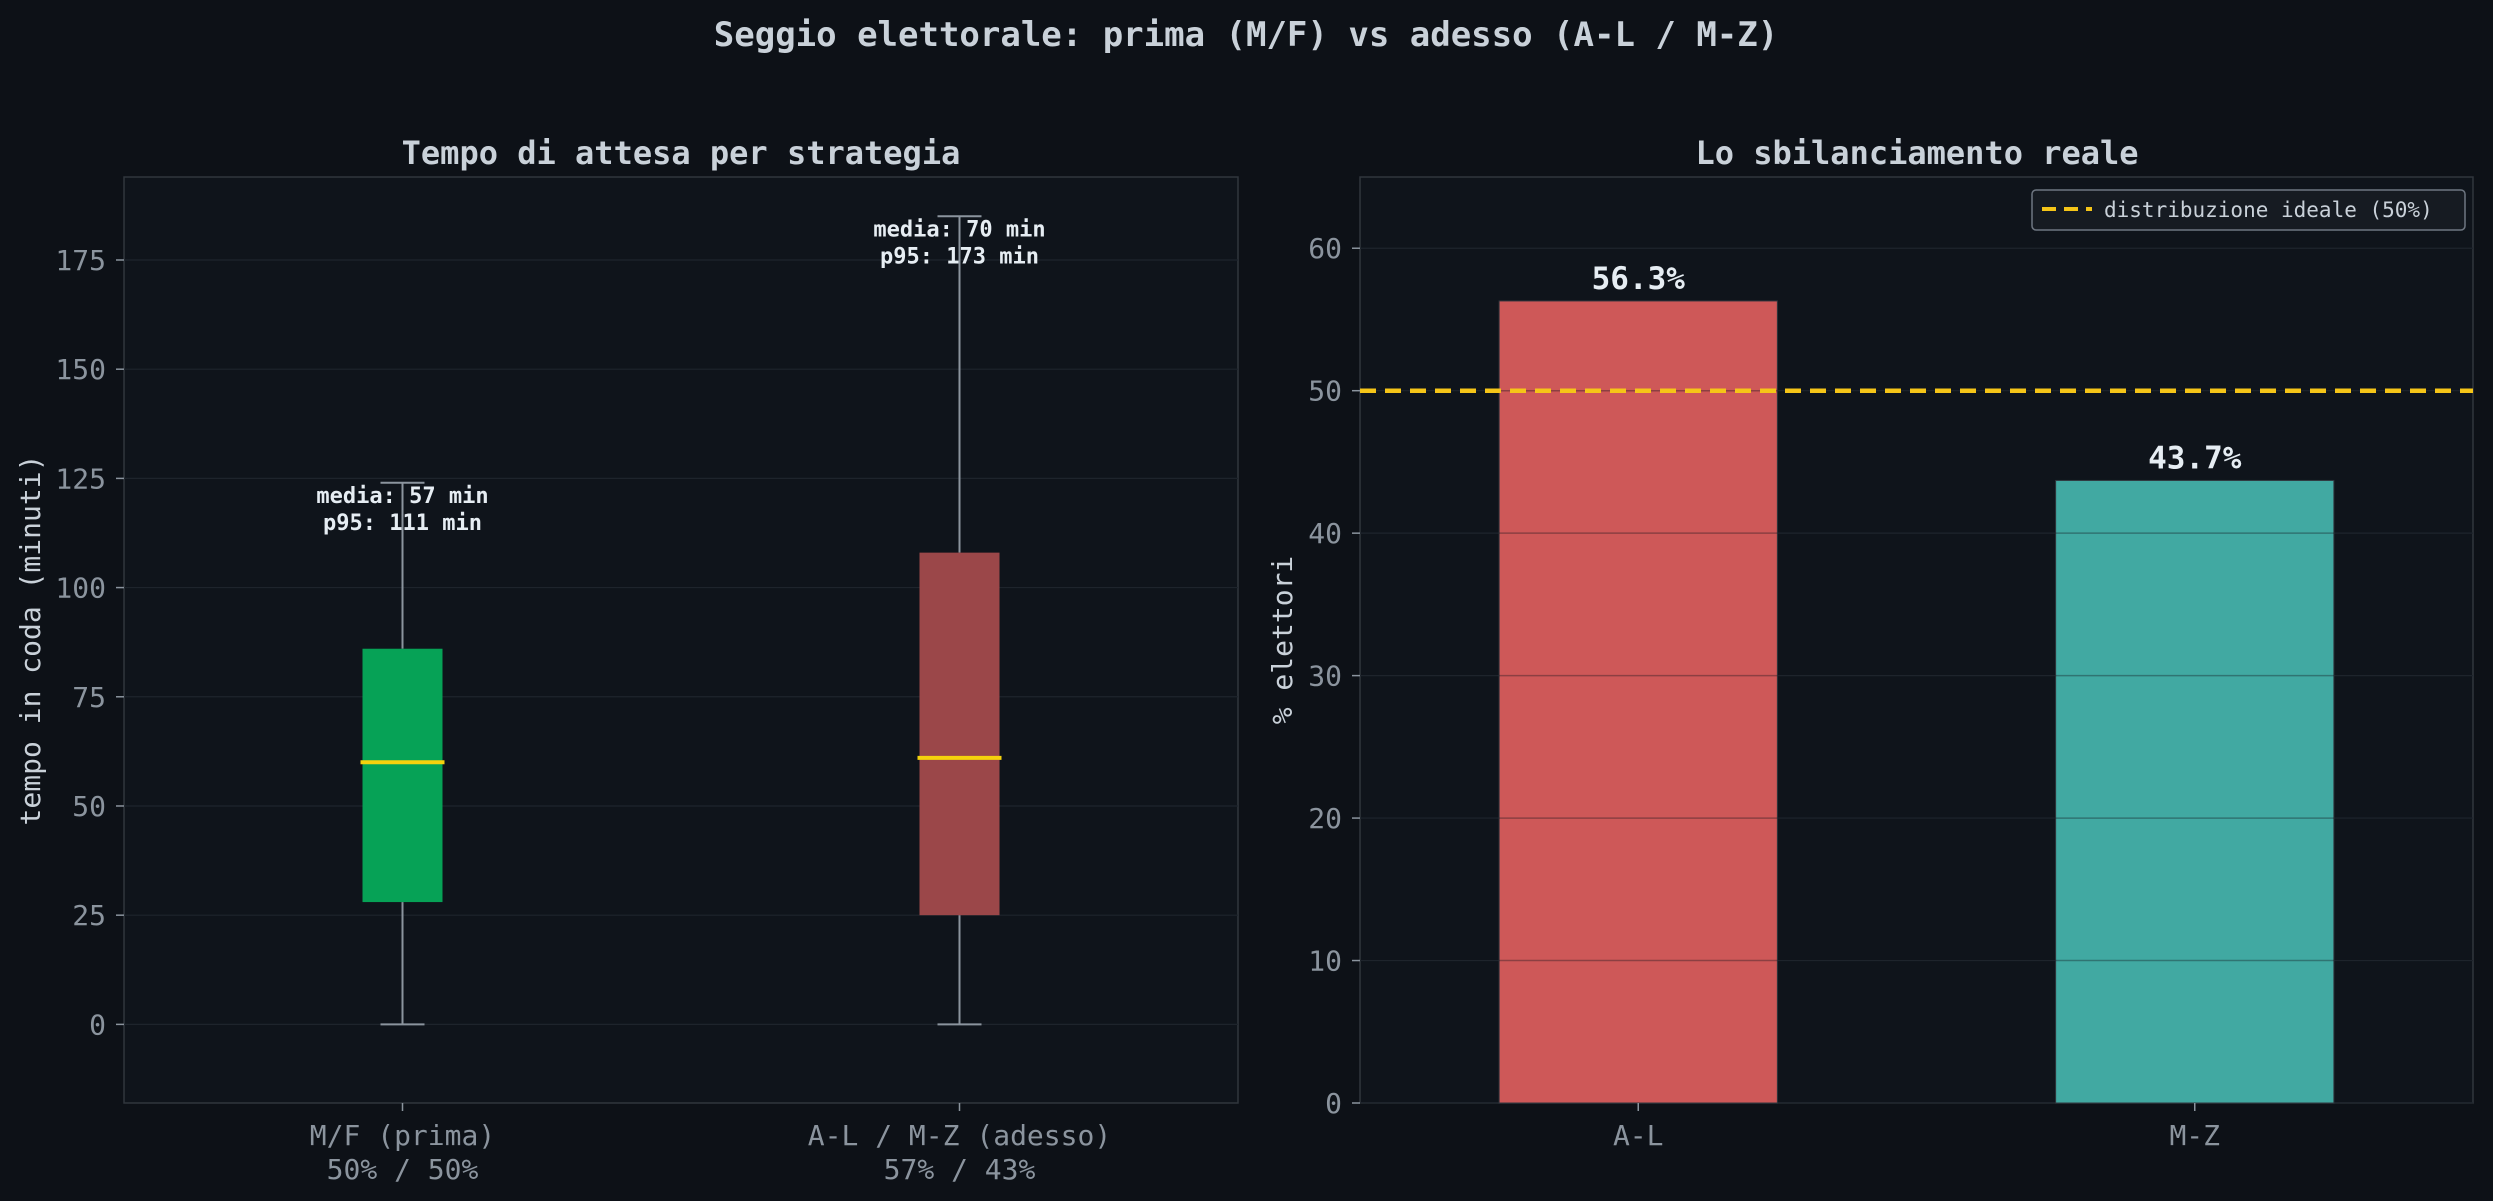  What do you see at coordinates (89, 806) in the screenshot?
I see `left-y-tick-label: 50` at bounding box center [89, 806].